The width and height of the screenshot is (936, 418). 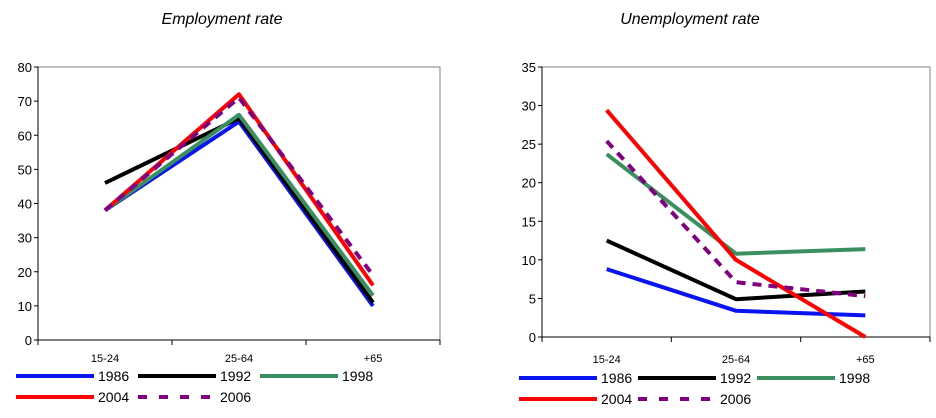 I want to click on y-tick-label: 35, so click(x=529, y=67).